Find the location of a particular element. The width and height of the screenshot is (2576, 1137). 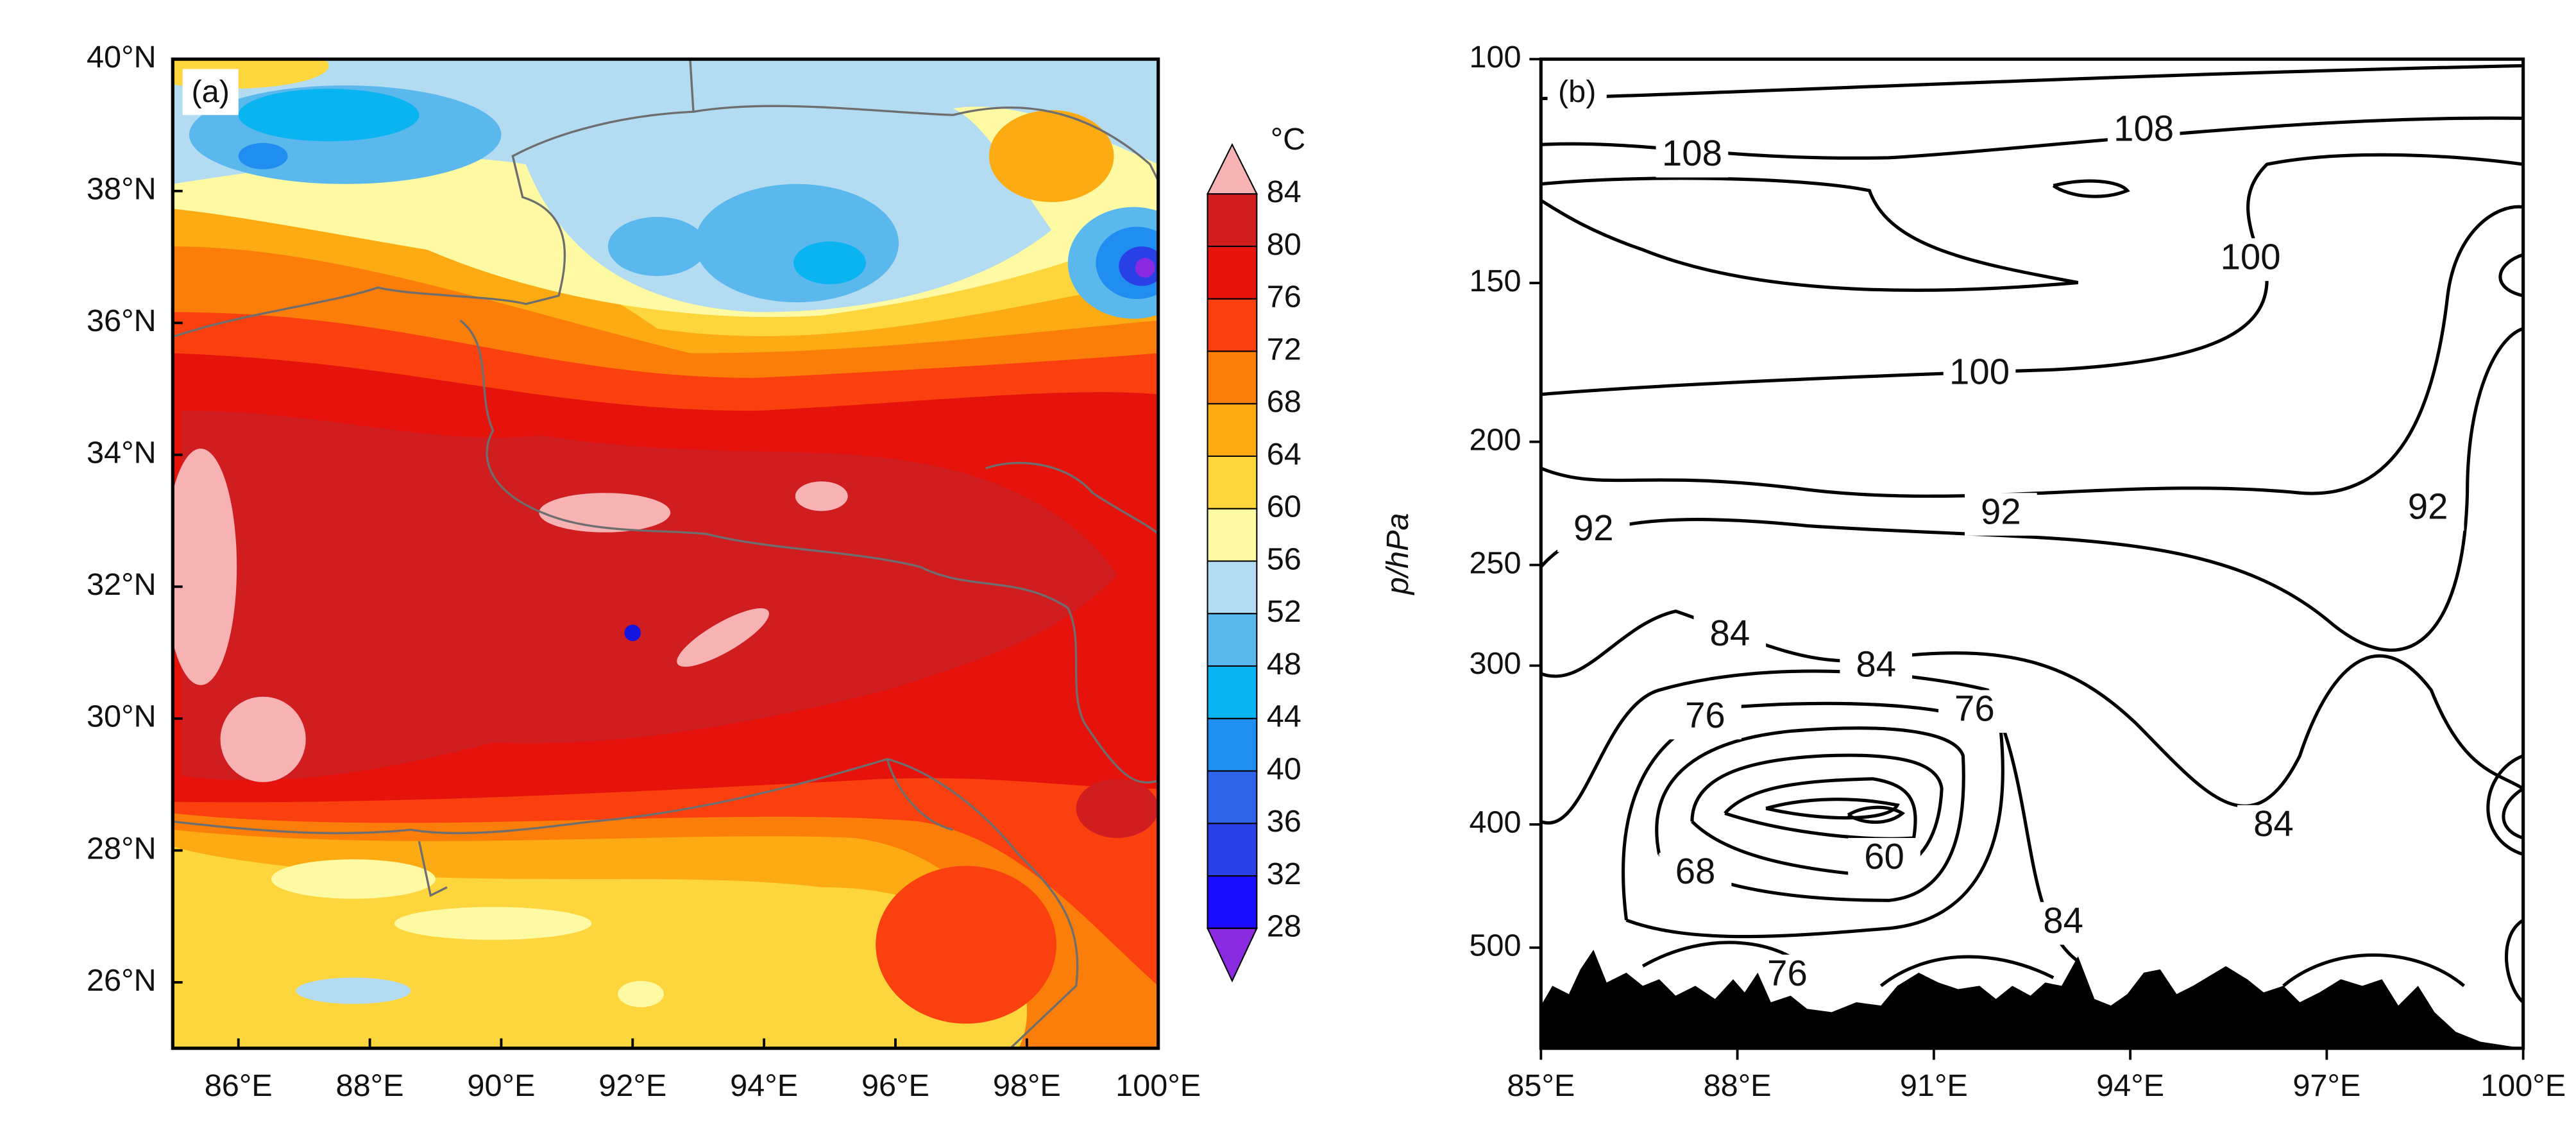

colorbar-label: 72 is located at coordinates (1284, 349).